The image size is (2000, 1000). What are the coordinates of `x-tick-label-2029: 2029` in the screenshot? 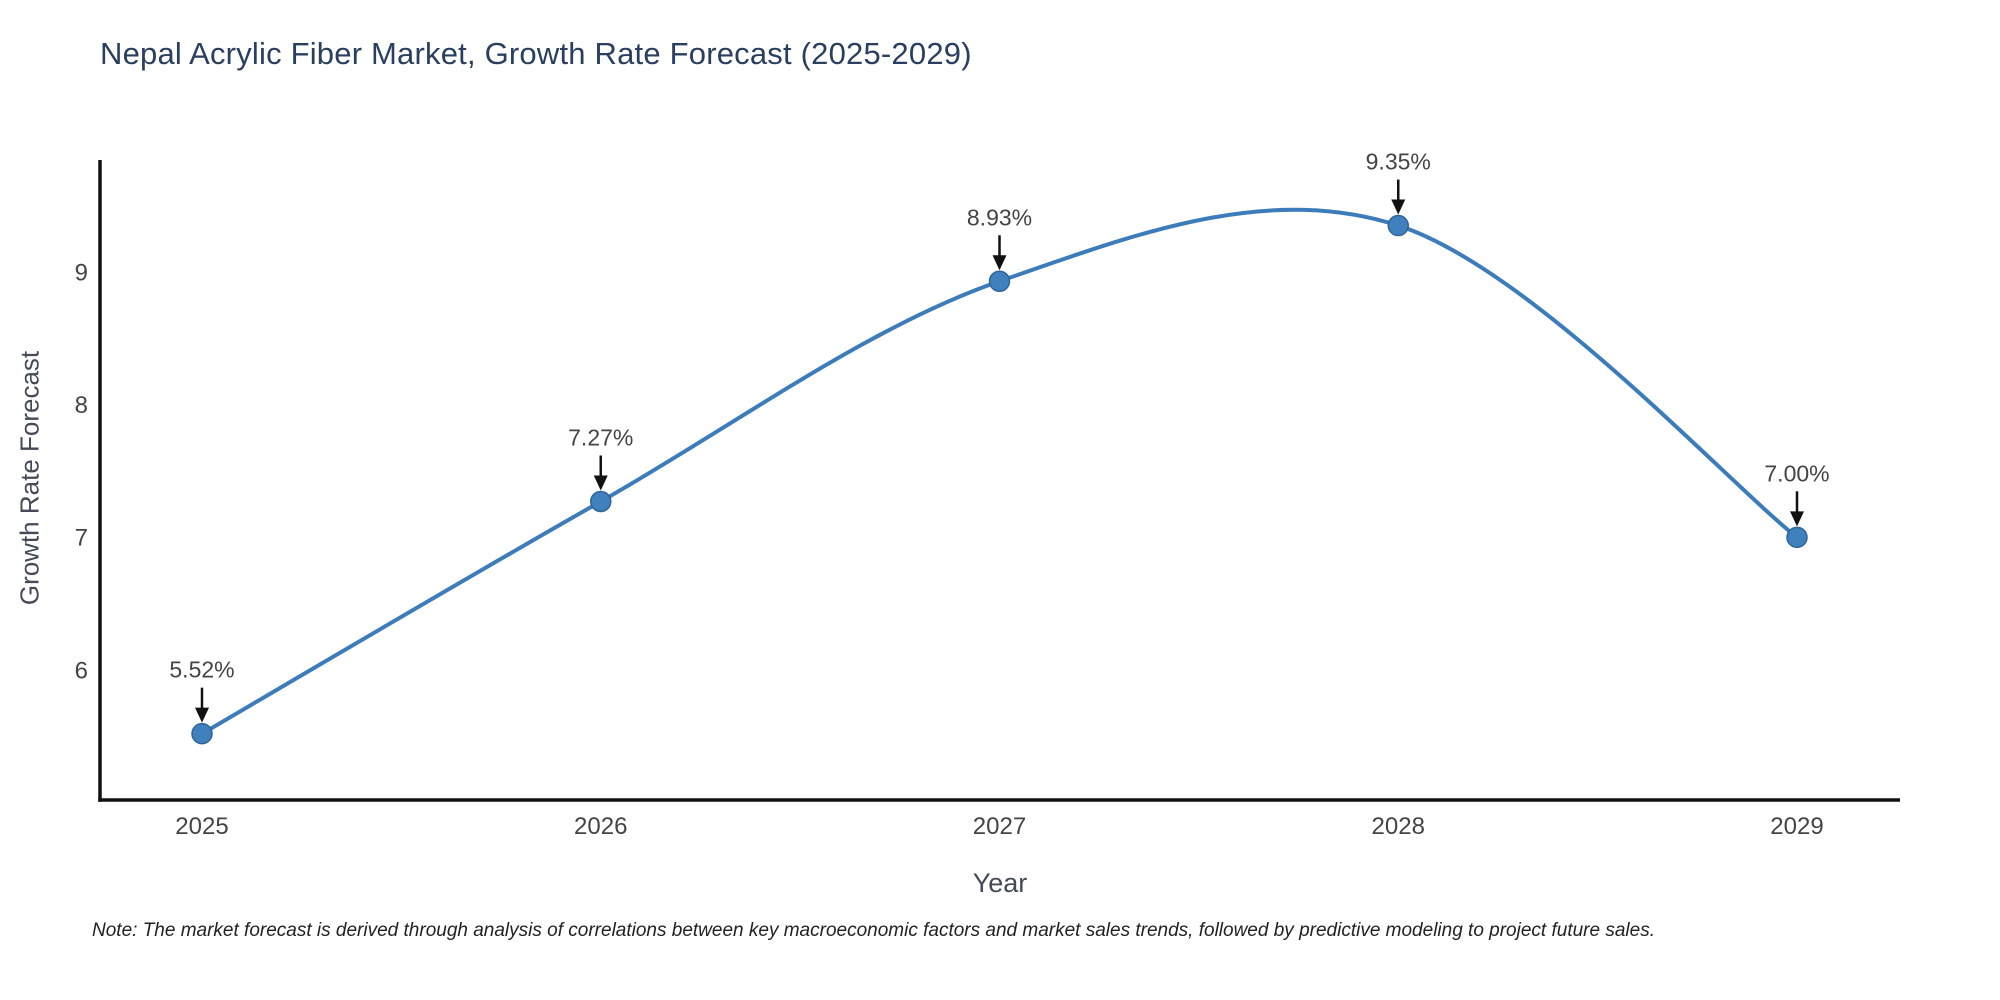 It's located at (1796, 826).